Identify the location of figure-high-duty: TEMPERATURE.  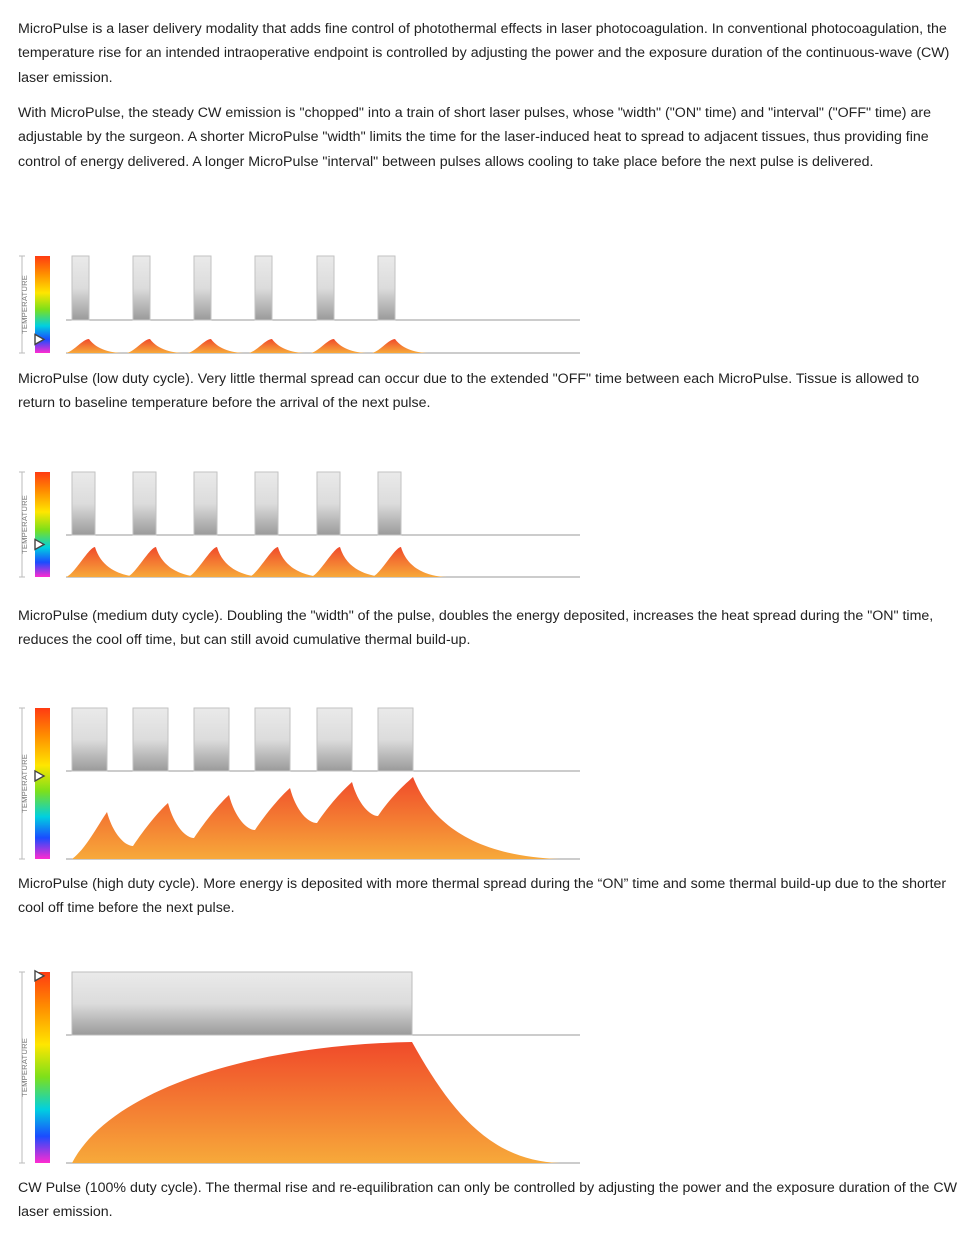
(299, 783).